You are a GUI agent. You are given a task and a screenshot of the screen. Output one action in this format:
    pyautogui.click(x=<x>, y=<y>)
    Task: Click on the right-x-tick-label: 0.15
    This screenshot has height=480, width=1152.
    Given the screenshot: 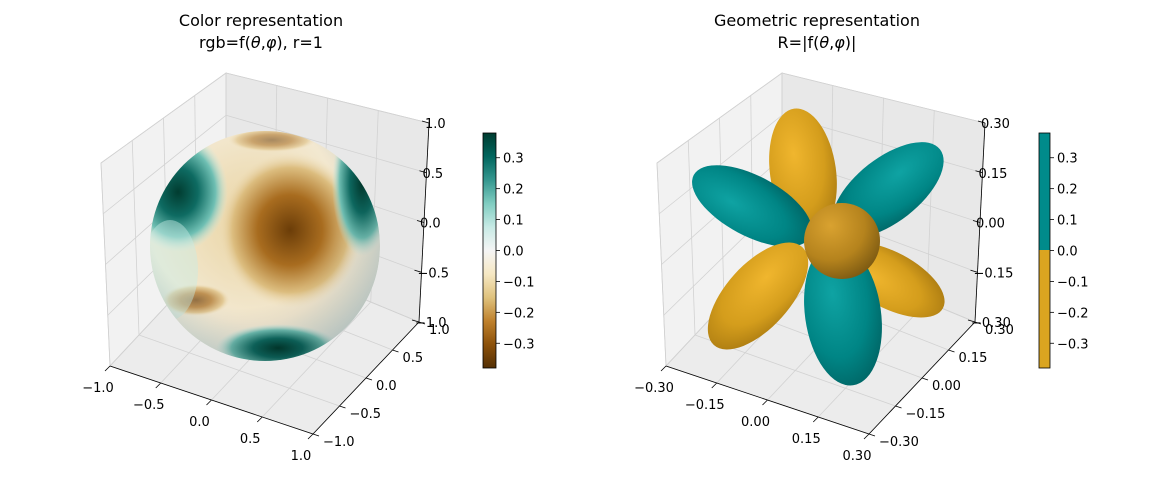 What is the action you would take?
    pyautogui.click(x=806, y=439)
    